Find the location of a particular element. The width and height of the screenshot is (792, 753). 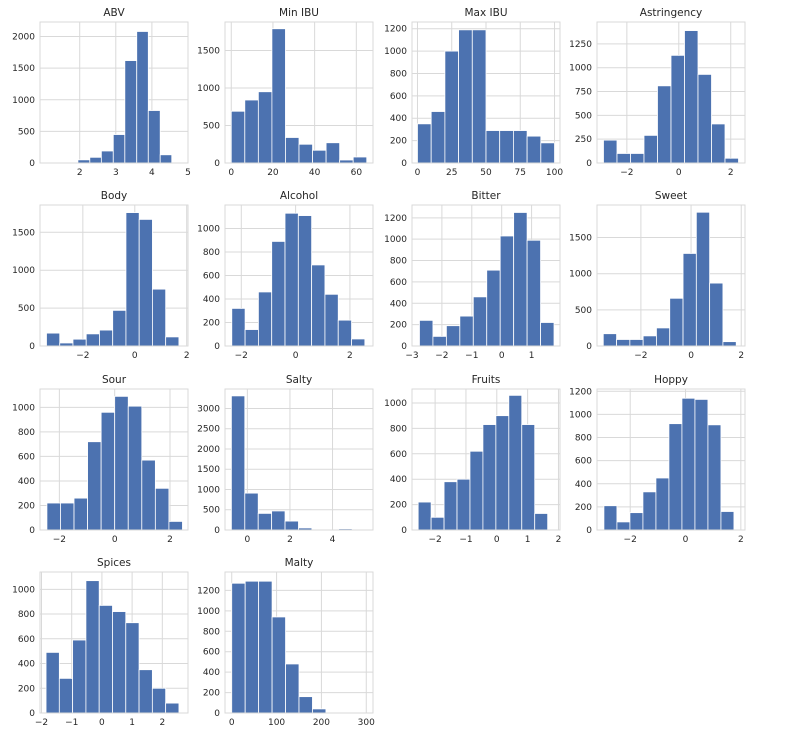

chart-title: Max IBU is located at coordinates (485, 13).